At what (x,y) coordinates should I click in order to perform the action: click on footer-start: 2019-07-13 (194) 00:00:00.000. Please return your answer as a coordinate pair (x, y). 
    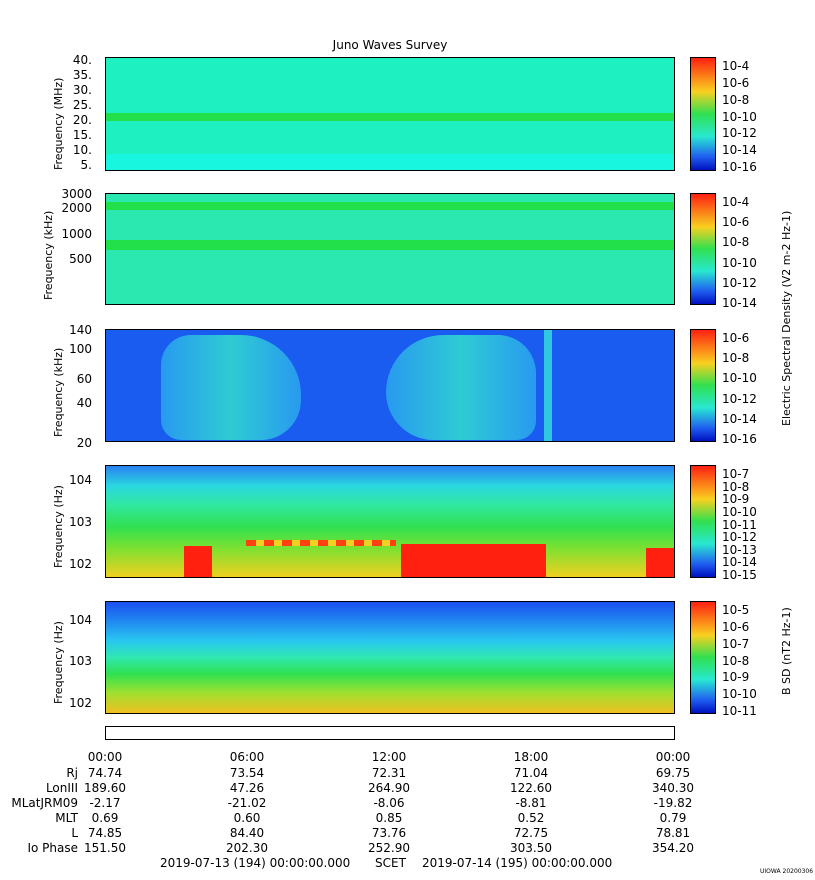
    Looking at the image, I should click on (255, 863).